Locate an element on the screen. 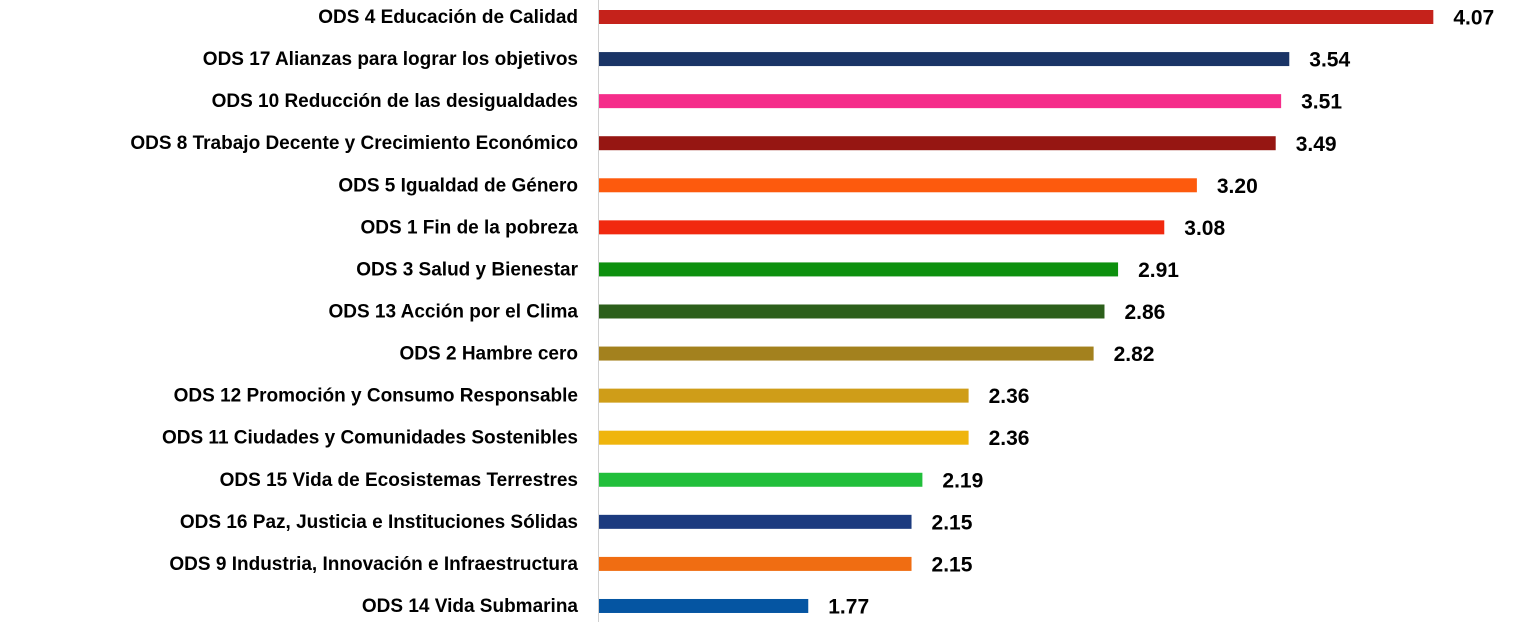 This screenshot has height=622, width=1517. value-label: 2.86 is located at coordinates (1144, 312).